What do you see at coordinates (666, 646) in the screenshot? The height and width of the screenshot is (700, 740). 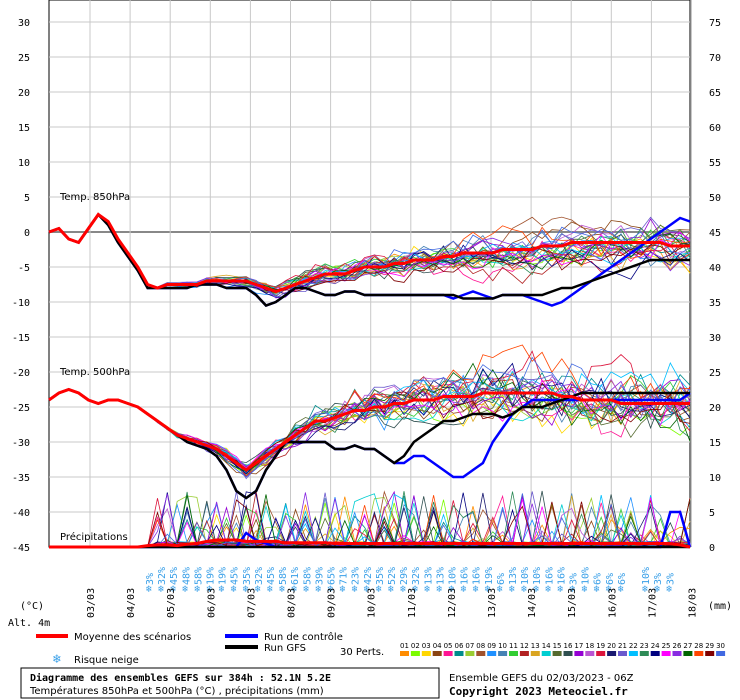 I see `member-number: 25` at bounding box center [666, 646].